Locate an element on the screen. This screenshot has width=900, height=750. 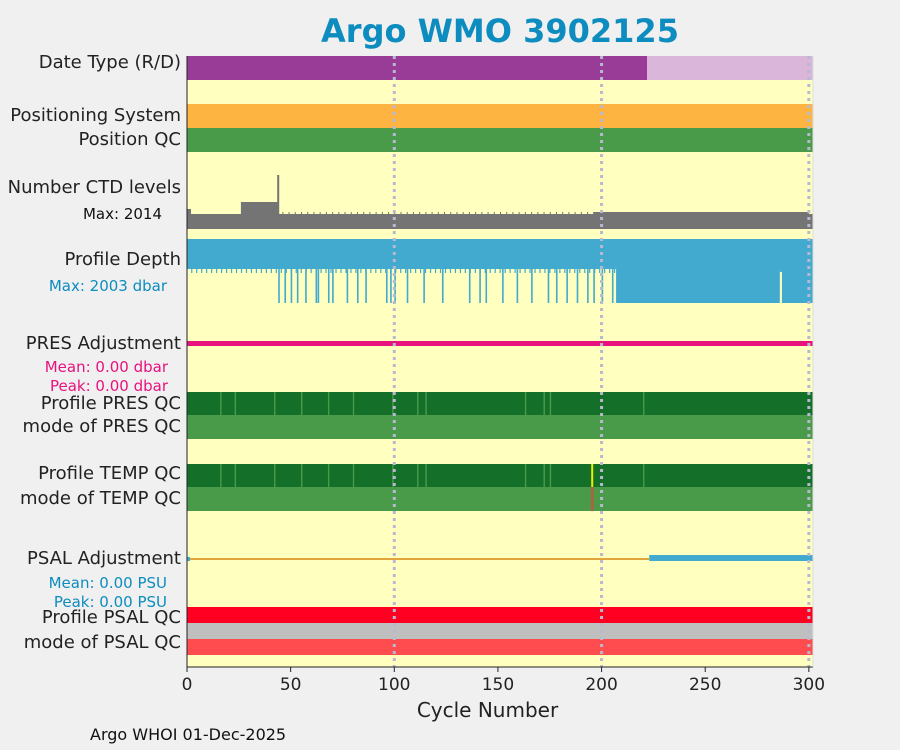
x-tick-label: 150 is located at coordinates (498, 685).